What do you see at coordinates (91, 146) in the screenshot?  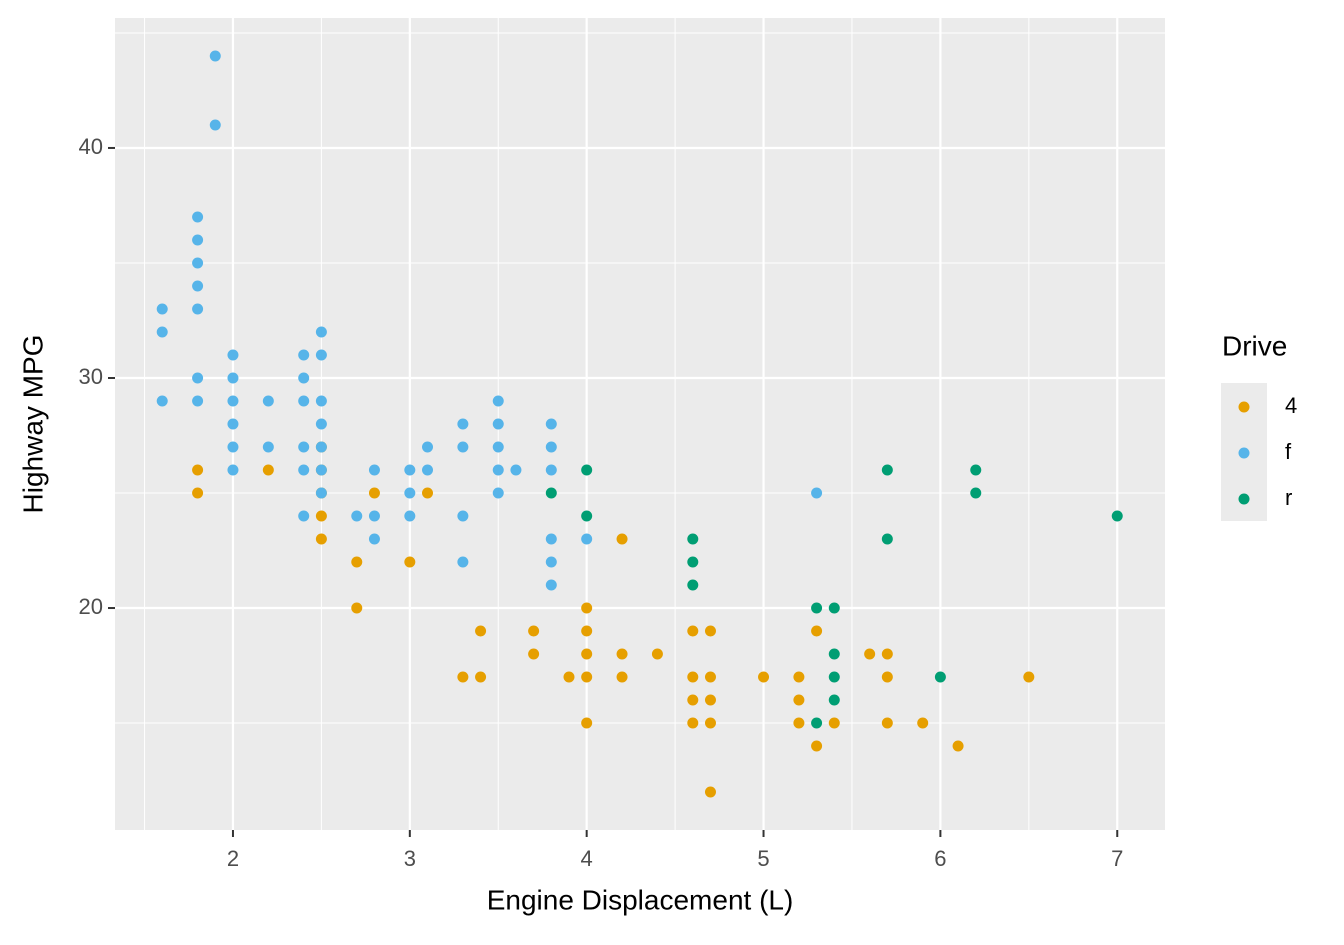 I see `y-tick-label: 40` at bounding box center [91, 146].